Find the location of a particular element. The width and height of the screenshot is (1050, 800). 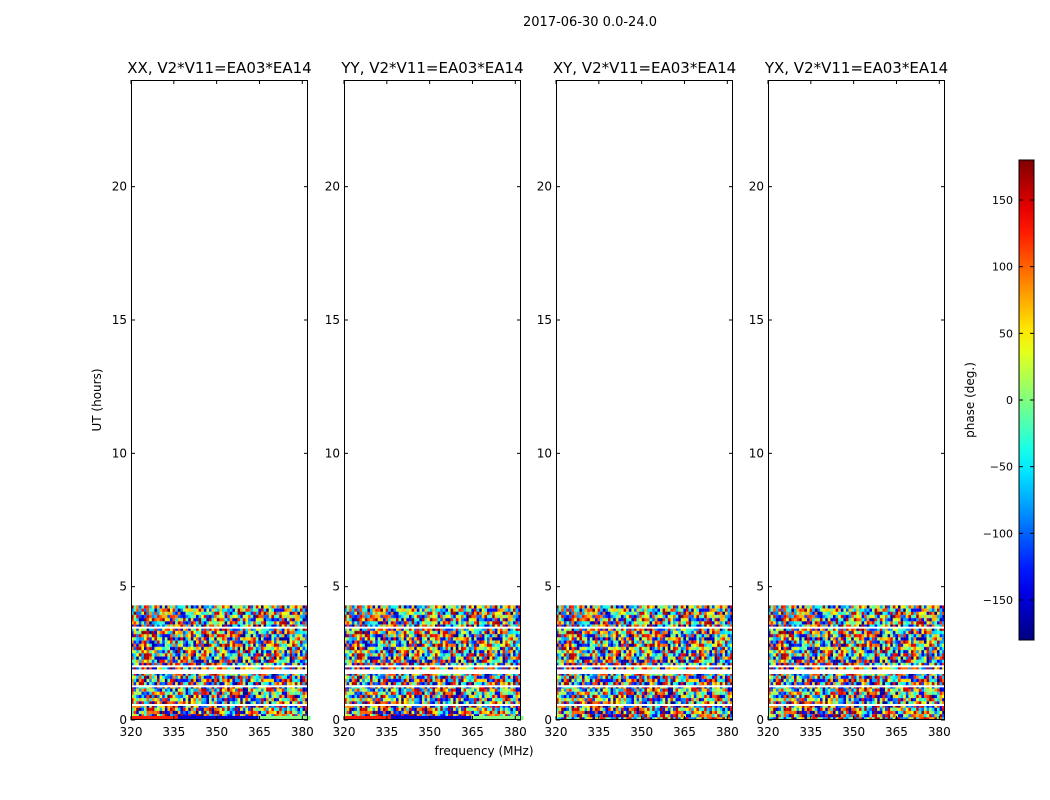

colorbar-tick-label: 100 is located at coordinates (1002, 267).